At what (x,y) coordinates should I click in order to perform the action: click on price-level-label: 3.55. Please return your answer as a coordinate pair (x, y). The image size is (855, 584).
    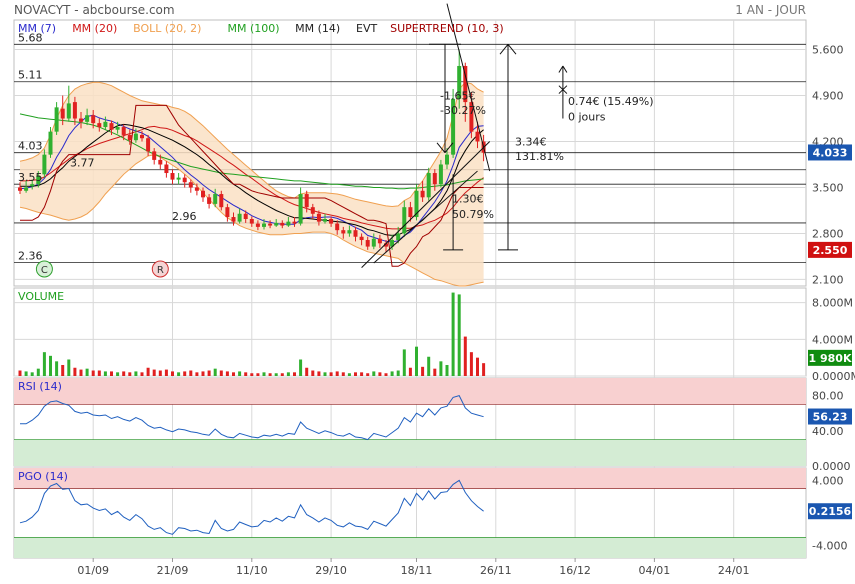
    Looking at the image, I should click on (30, 177).